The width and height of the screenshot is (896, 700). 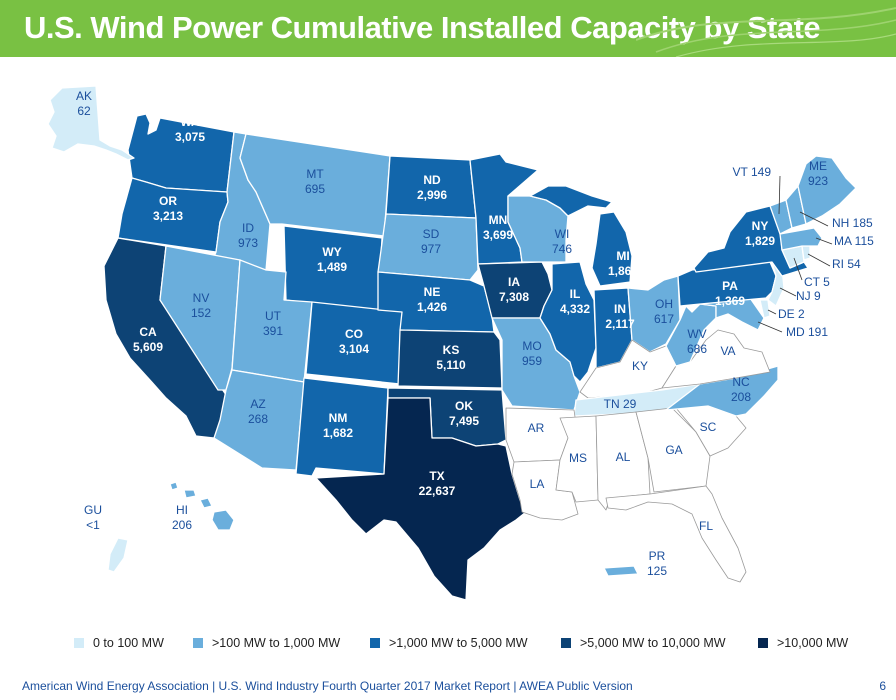 I want to click on state-label-wa-value: 3,075, so click(x=190, y=137).